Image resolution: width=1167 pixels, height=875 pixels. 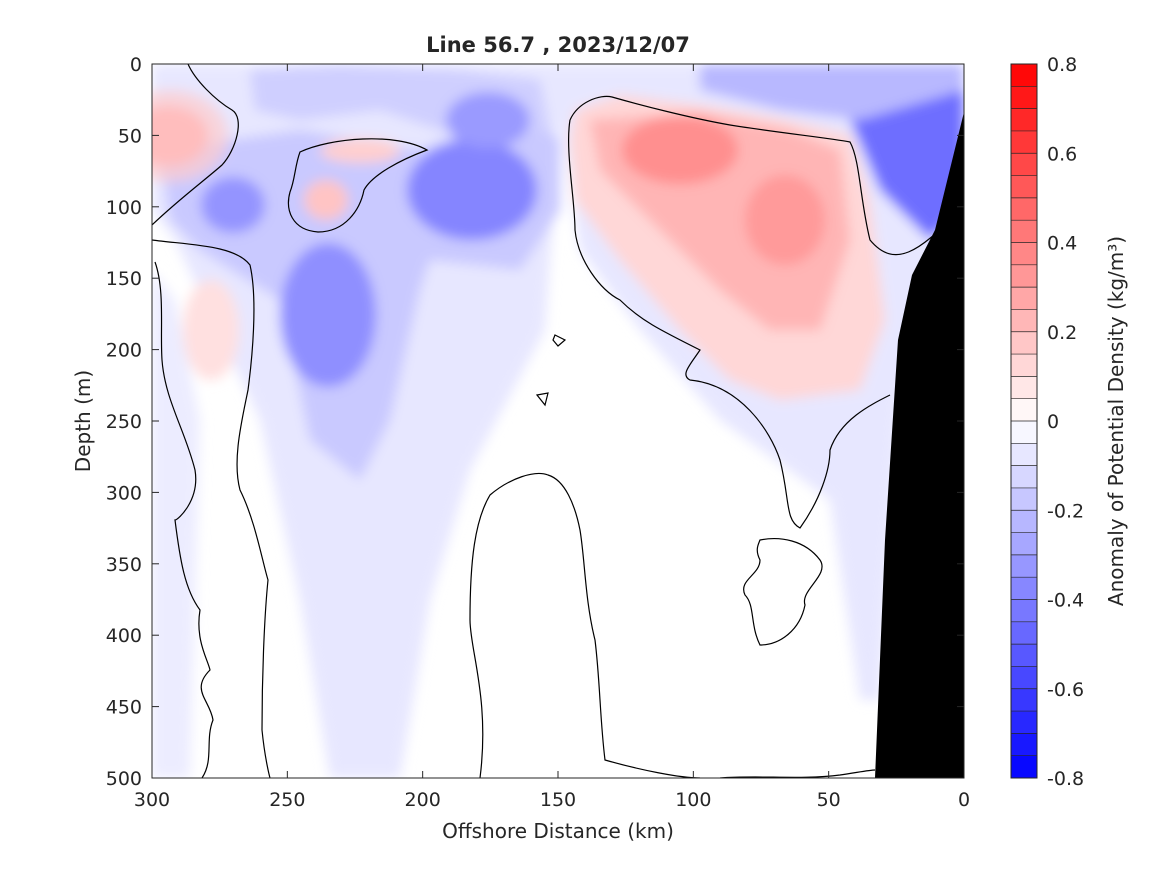 What do you see at coordinates (124, 636) in the screenshot?
I see `y-tick-label: 400` at bounding box center [124, 636].